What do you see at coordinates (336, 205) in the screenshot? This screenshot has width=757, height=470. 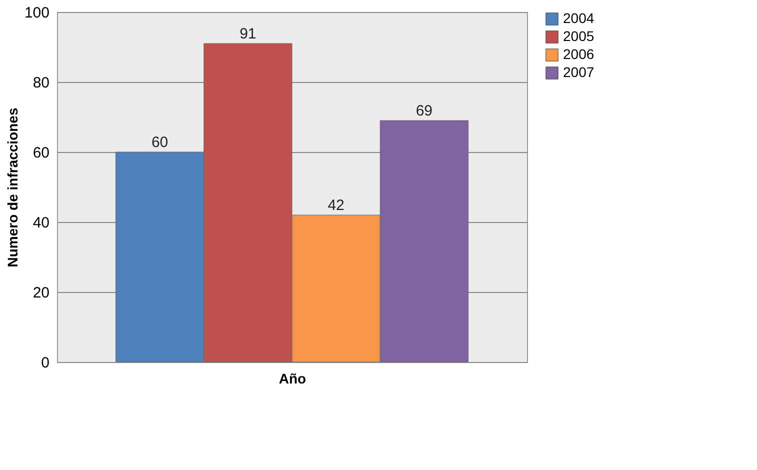 I see `data-label: 42` at bounding box center [336, 205].